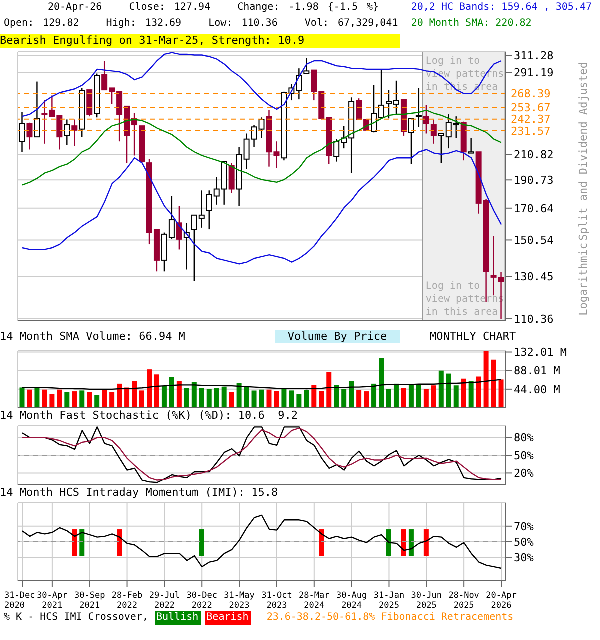 The image size is (600, 640). Describe the element at coordinates (524, 527) in the screenshot. I see `y-tick-label: 70%` at that location.